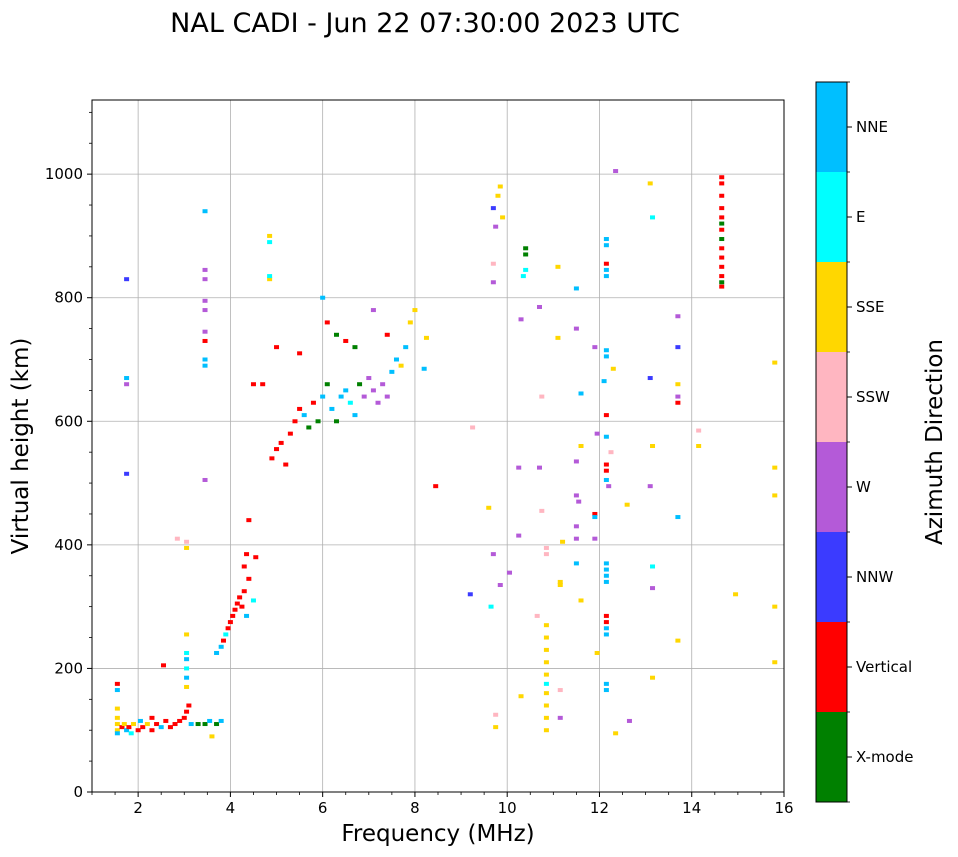 Image resolution: width=958 pixels, height=857 pixels. What do you see at coordinates (870, 307) in the screenshot?
I see `colorbar-tick-label: SSE` at bounding box center [870, 307].